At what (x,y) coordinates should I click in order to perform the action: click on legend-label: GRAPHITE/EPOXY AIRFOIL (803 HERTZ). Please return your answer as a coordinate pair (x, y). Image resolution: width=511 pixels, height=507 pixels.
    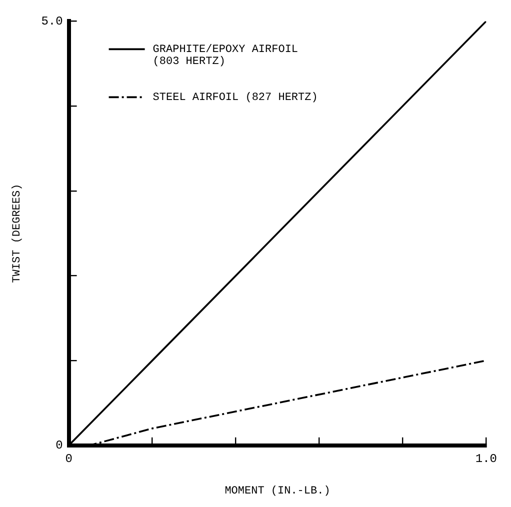
    Looking at the image, I should click on (225, 56).